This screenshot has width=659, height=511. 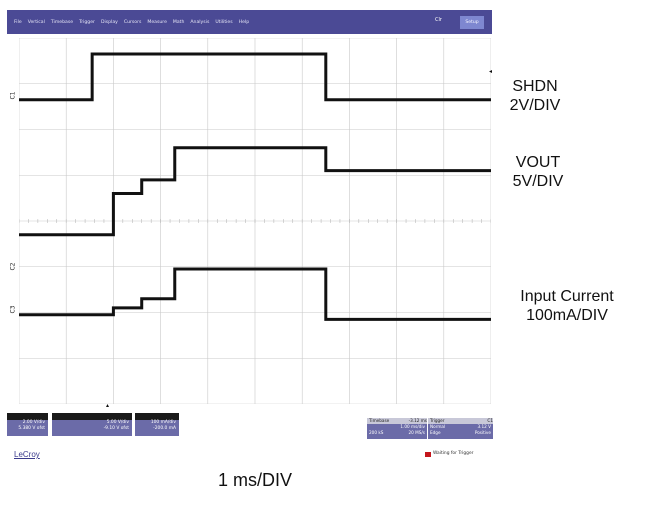 What do you see at coordinates (255, 77) in the screenshot?
I see `shdn-trace` at bounding box center [255, 77].